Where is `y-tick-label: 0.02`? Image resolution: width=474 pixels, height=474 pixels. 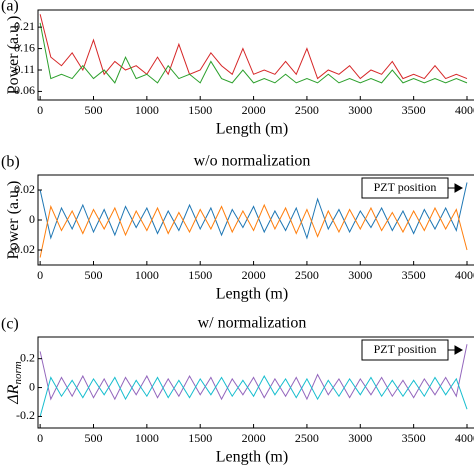 y-tick-label: 0.02 is located at coordinates (24, 189).